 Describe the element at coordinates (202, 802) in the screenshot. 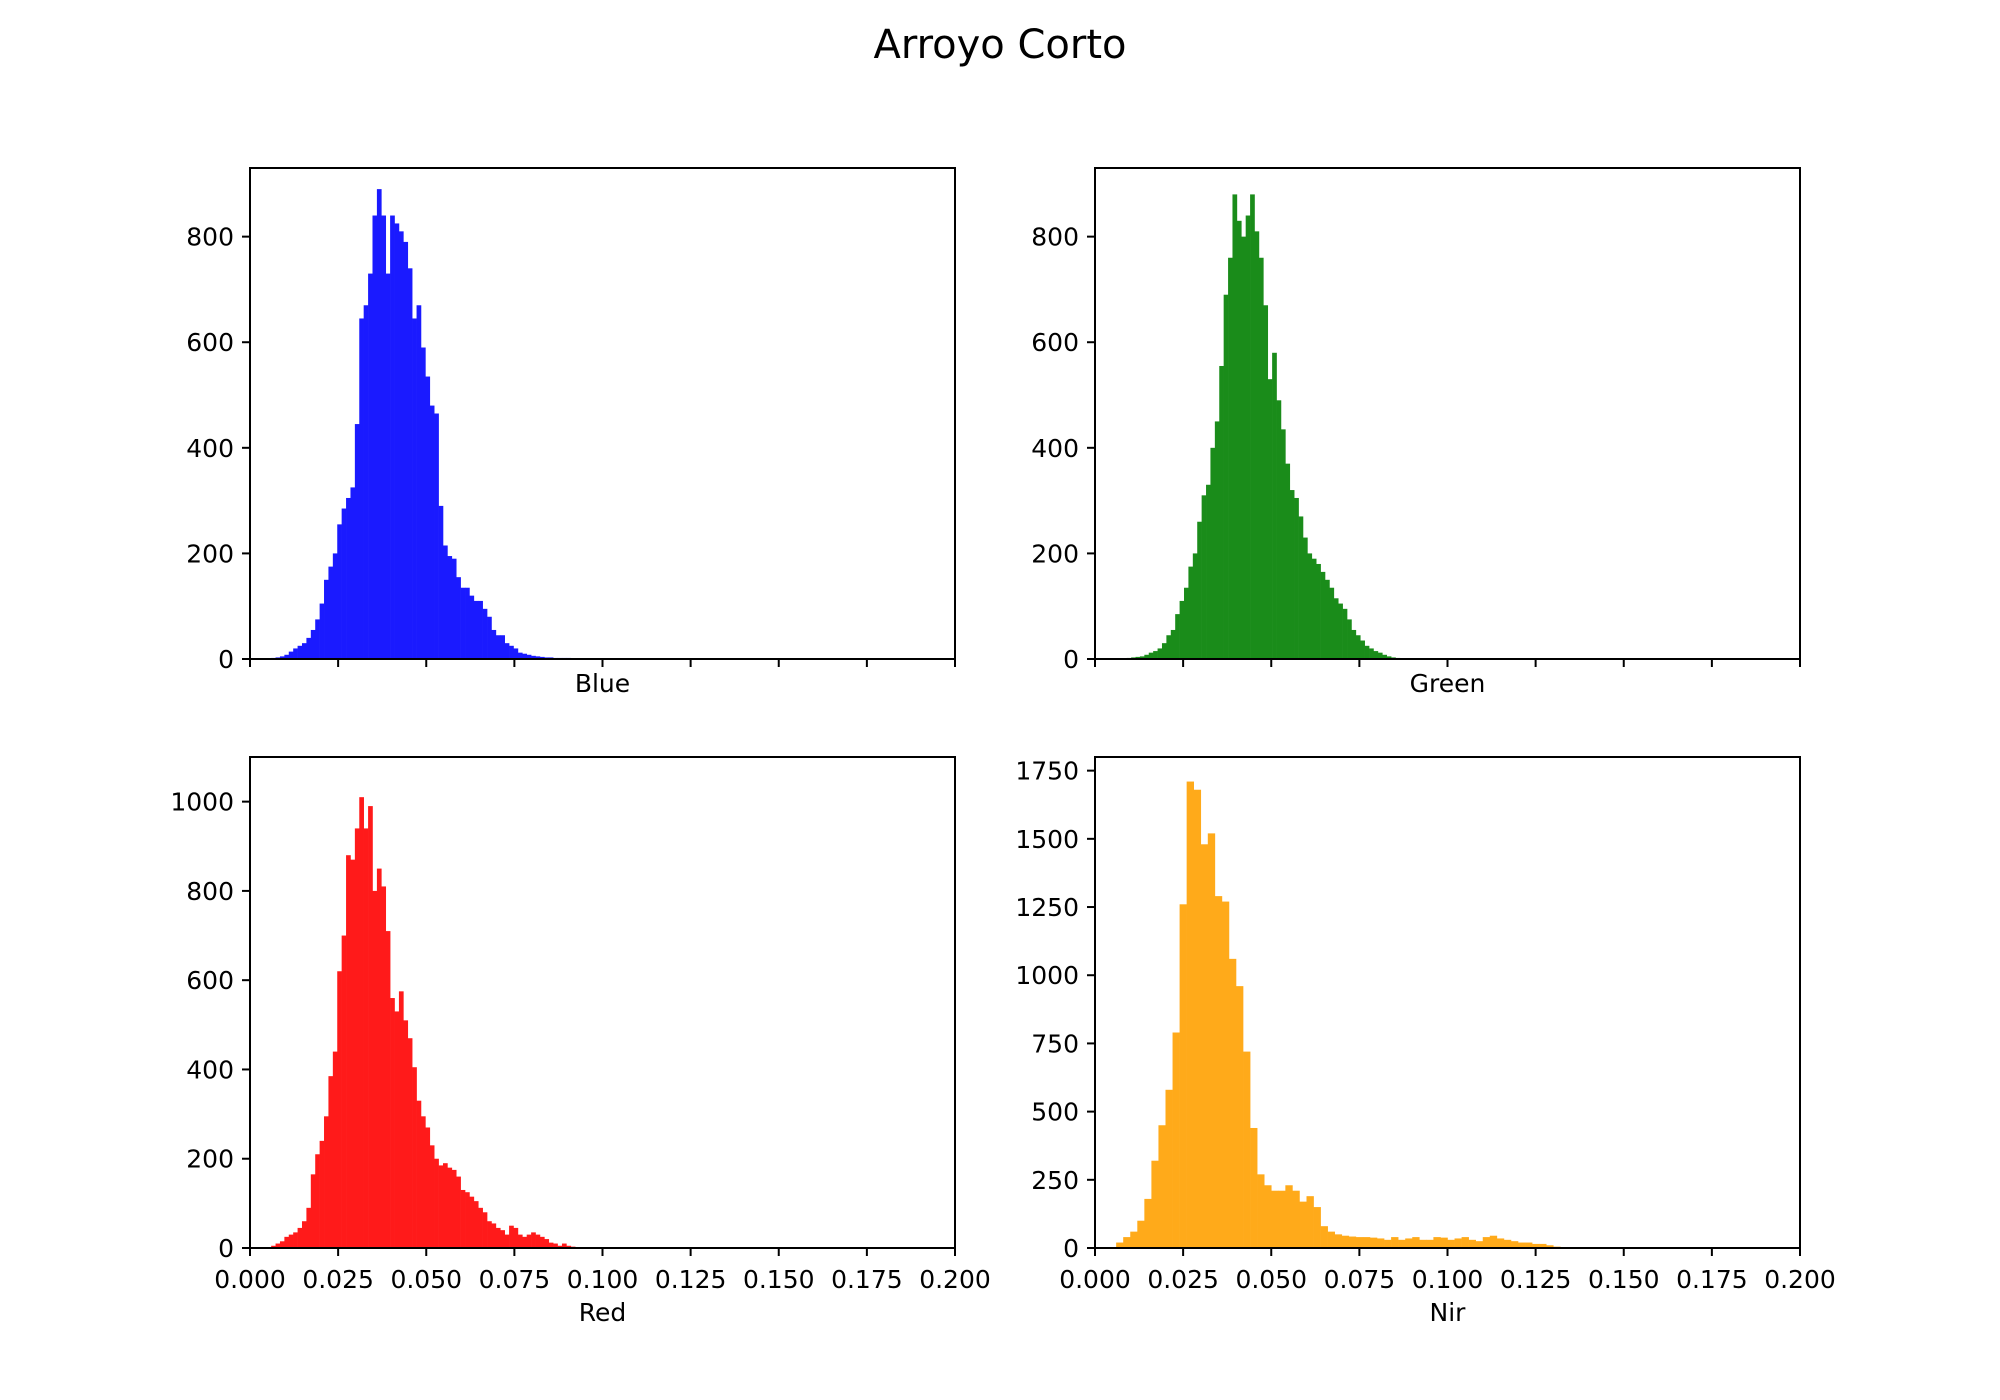

I see `y-tick-label: 1000` at that location.